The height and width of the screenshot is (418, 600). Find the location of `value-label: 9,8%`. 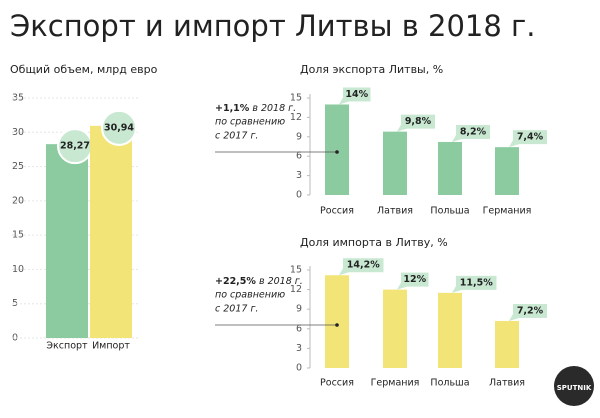

value-label: 9,8% is located at coordinates (418, 121).